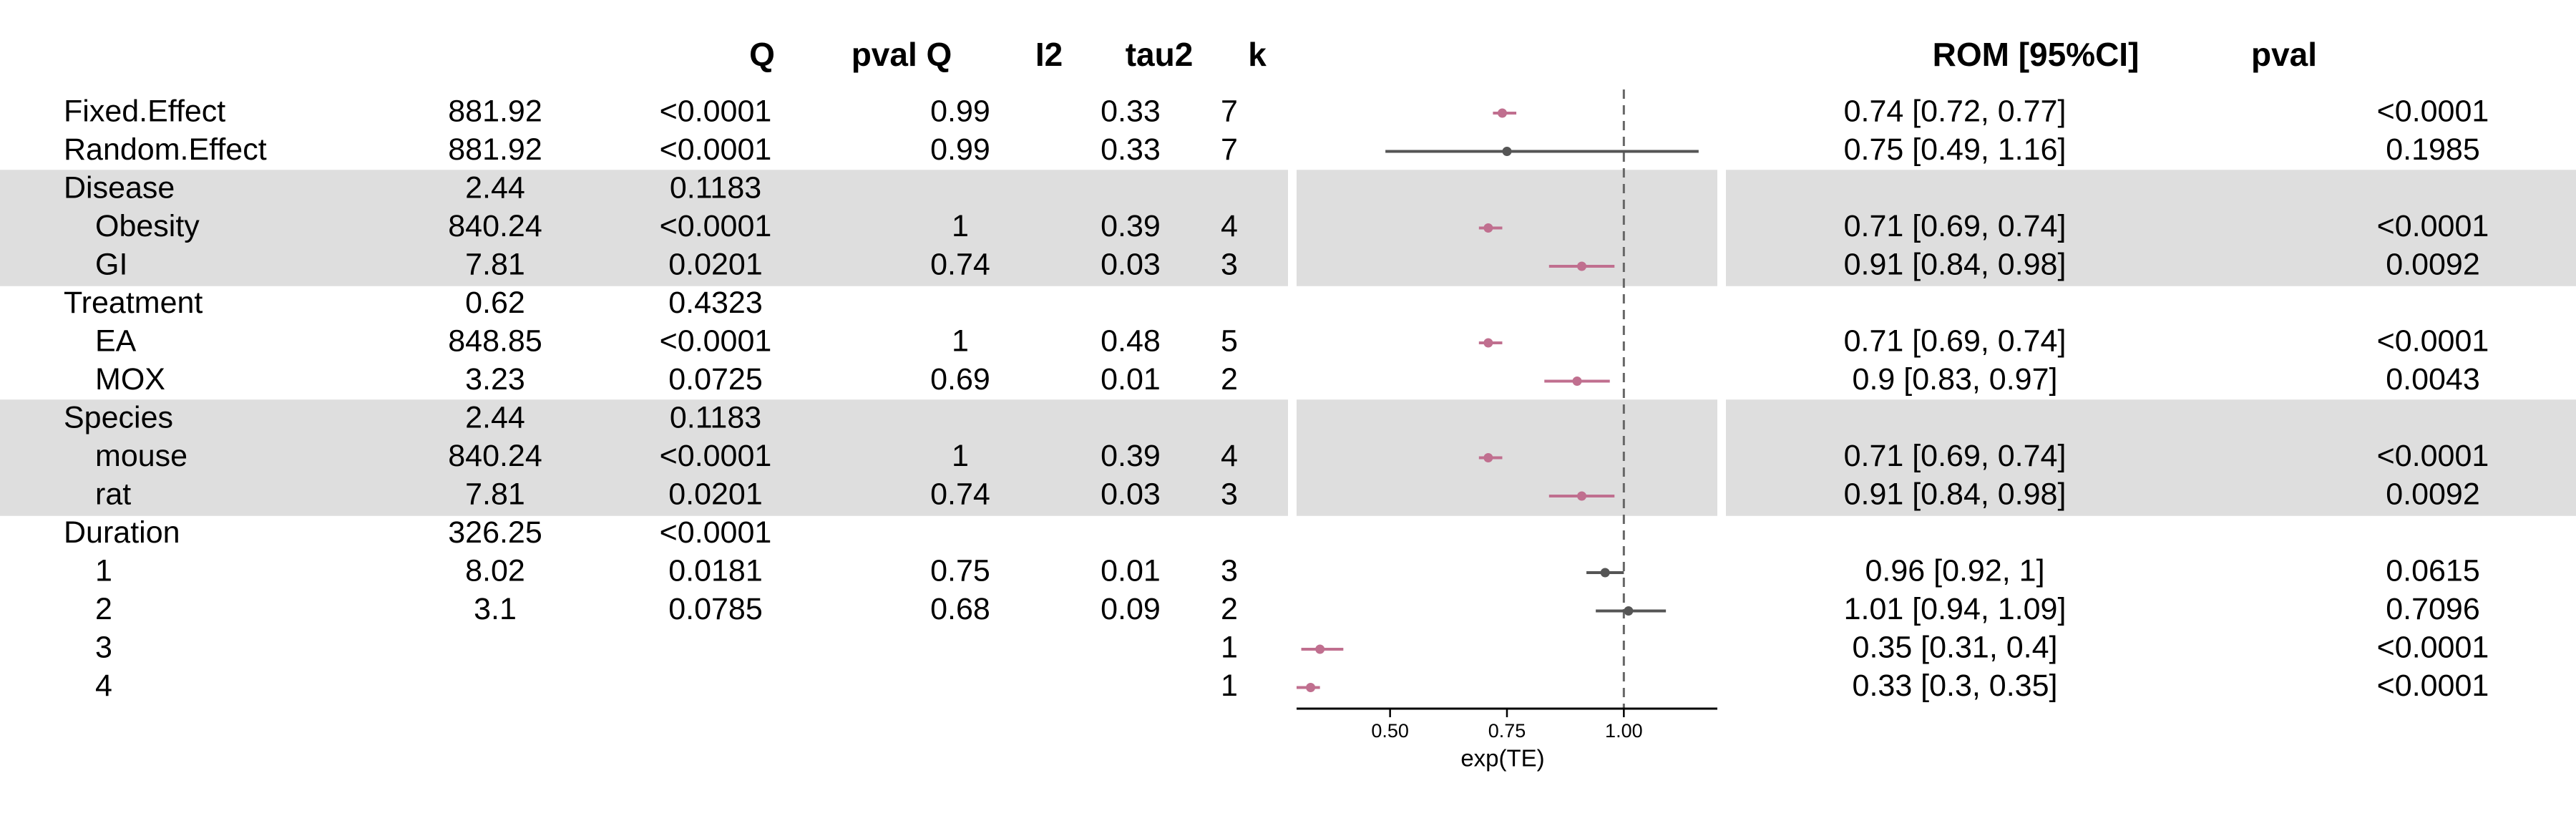 This screenshot has width=2576, height=816. What do you see at coordinates (1229, 570) in the screenshot?
I see `cell-k: 3` at bounding box center [1229, 570].